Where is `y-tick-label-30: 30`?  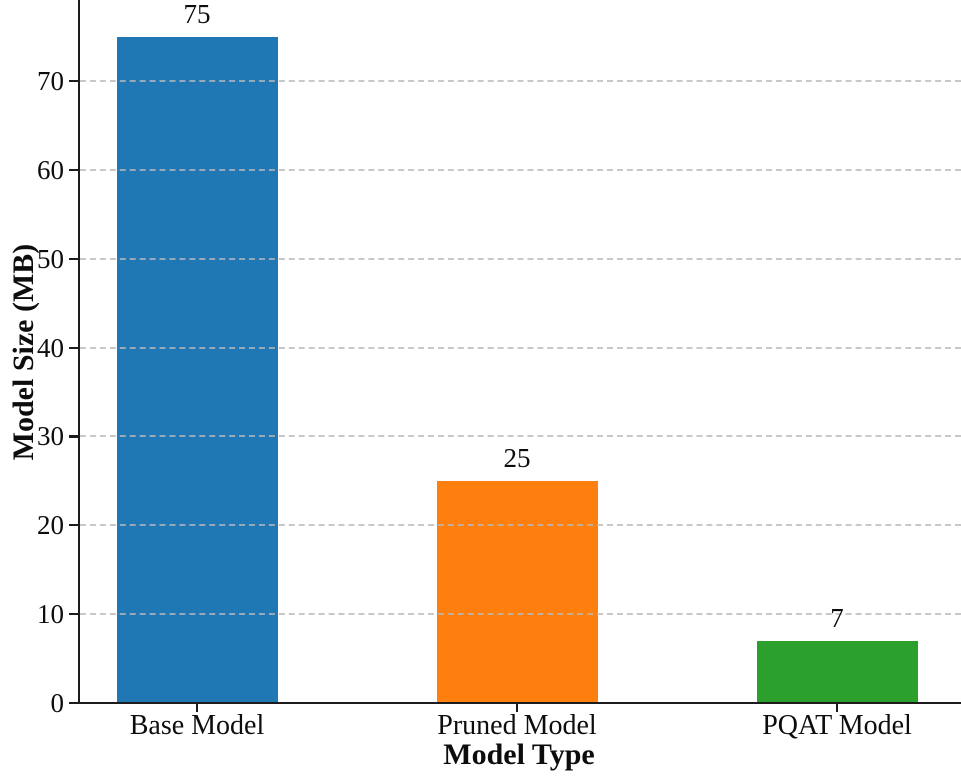 y-tick-label-30: 30 is located at coordinates (50, 436).